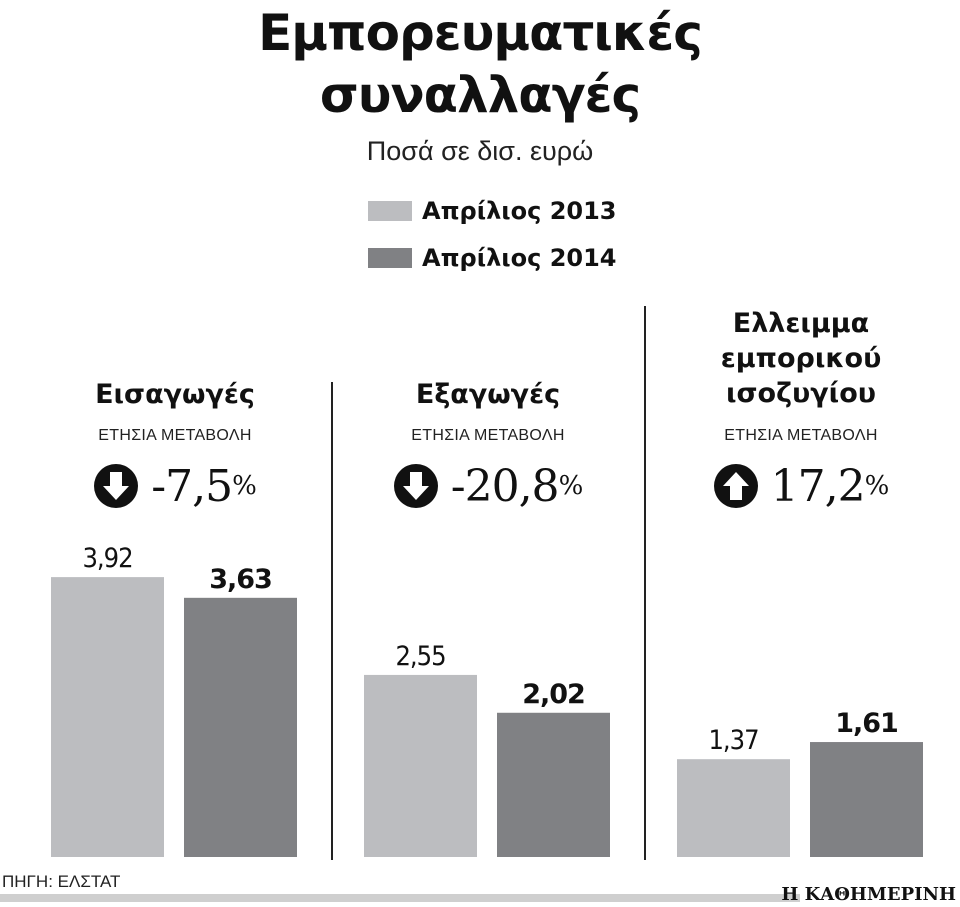 This screenshot has width=960, height=907. I want to click on data-label-2014-2: 1,61, so click(866, 723).